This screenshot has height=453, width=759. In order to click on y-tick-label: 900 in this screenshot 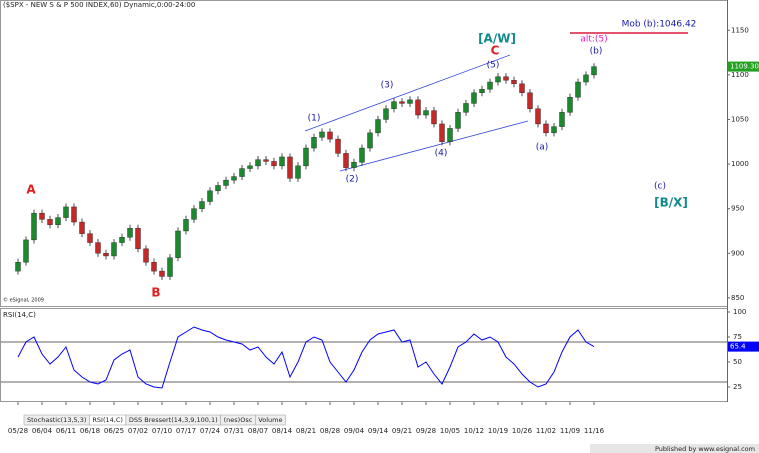, I will do `click(737, 253)`.